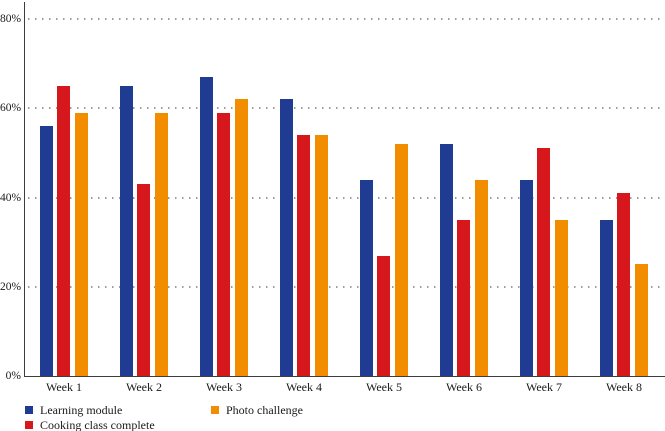  I want to click on legend-swatch-learning-module, so click(29, 410).